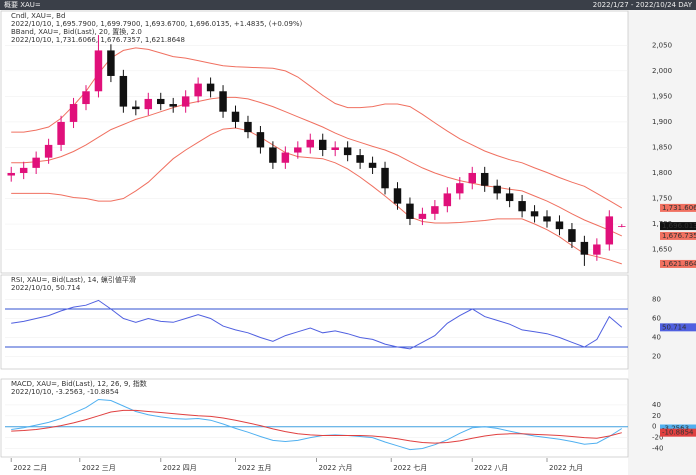  What do you see at coordinates (674, 327) in the screenshot?
I see `value-tag-text: 50.714` at bounding box center [674, 327].